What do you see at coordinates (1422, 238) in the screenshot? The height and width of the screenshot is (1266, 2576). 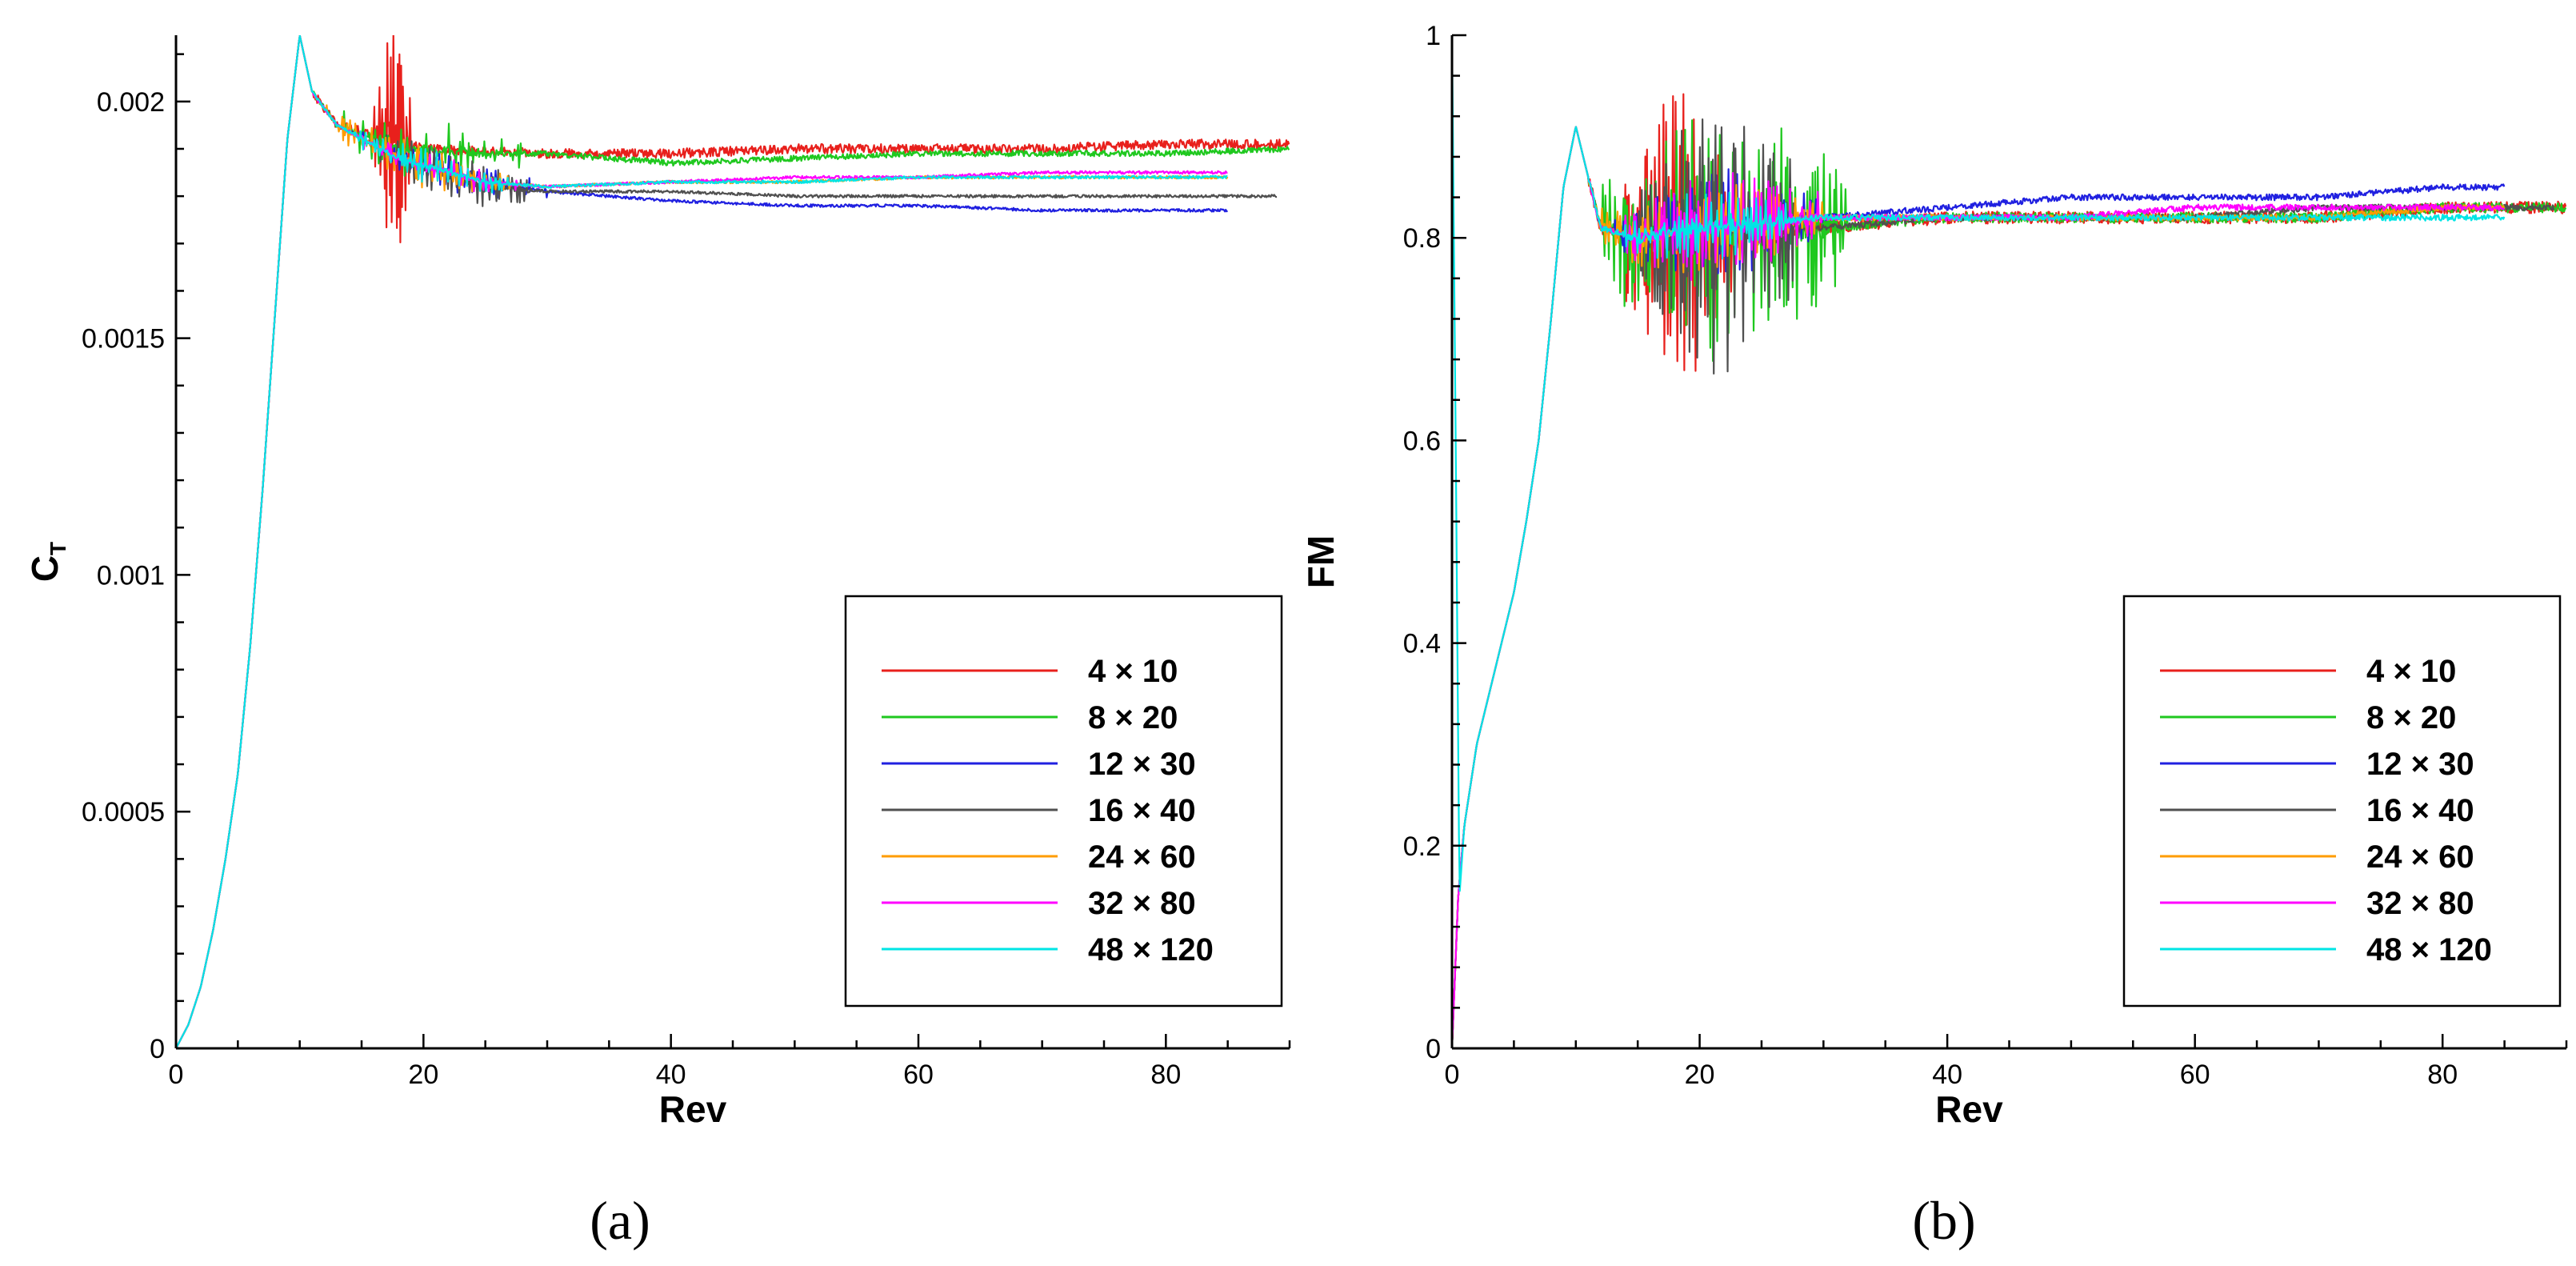 I see `y-tick-label: 0.8` at bounding box center [1422, 238].